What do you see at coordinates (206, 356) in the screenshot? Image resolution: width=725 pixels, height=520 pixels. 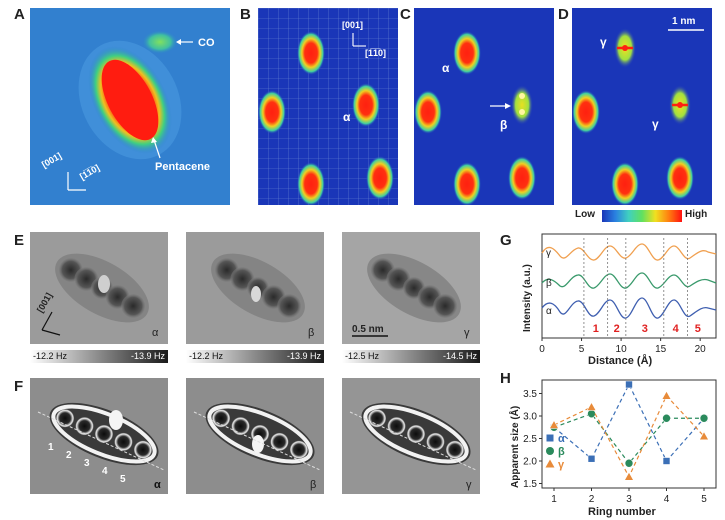 I see `colorbar-beta-min: -12.2 Hz` at bounding box center [206, 356].